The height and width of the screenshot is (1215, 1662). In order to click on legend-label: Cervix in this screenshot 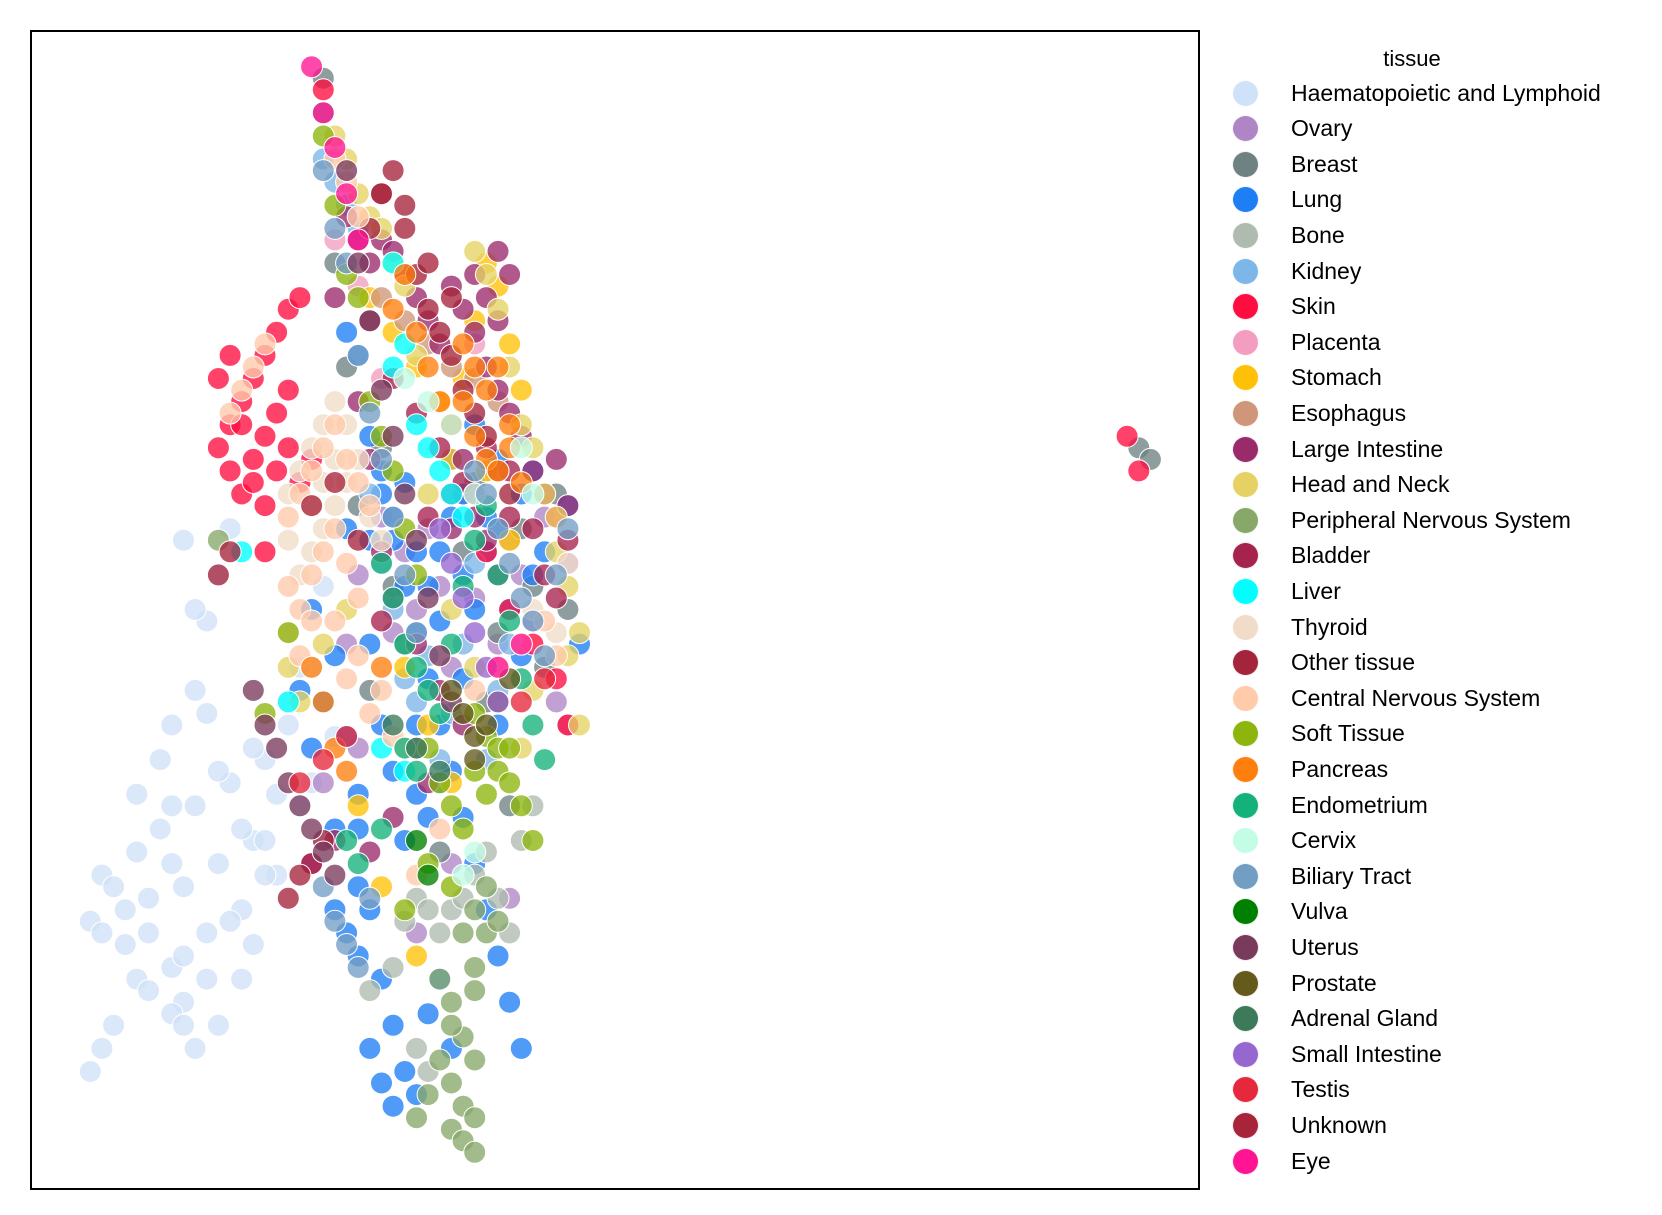, I will do `click(1324, 840)`.